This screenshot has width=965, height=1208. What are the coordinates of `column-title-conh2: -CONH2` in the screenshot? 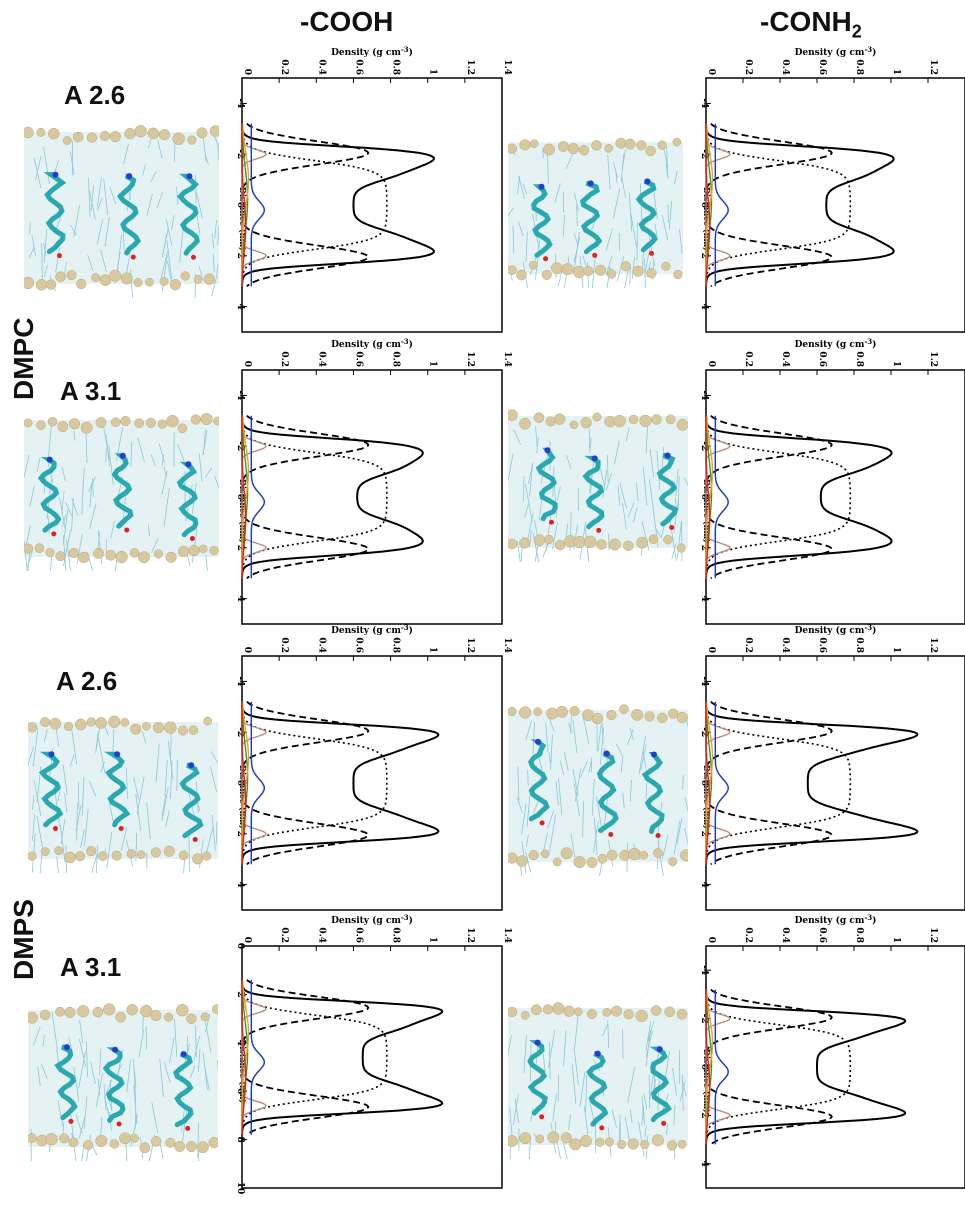 It's located at (811, 24).